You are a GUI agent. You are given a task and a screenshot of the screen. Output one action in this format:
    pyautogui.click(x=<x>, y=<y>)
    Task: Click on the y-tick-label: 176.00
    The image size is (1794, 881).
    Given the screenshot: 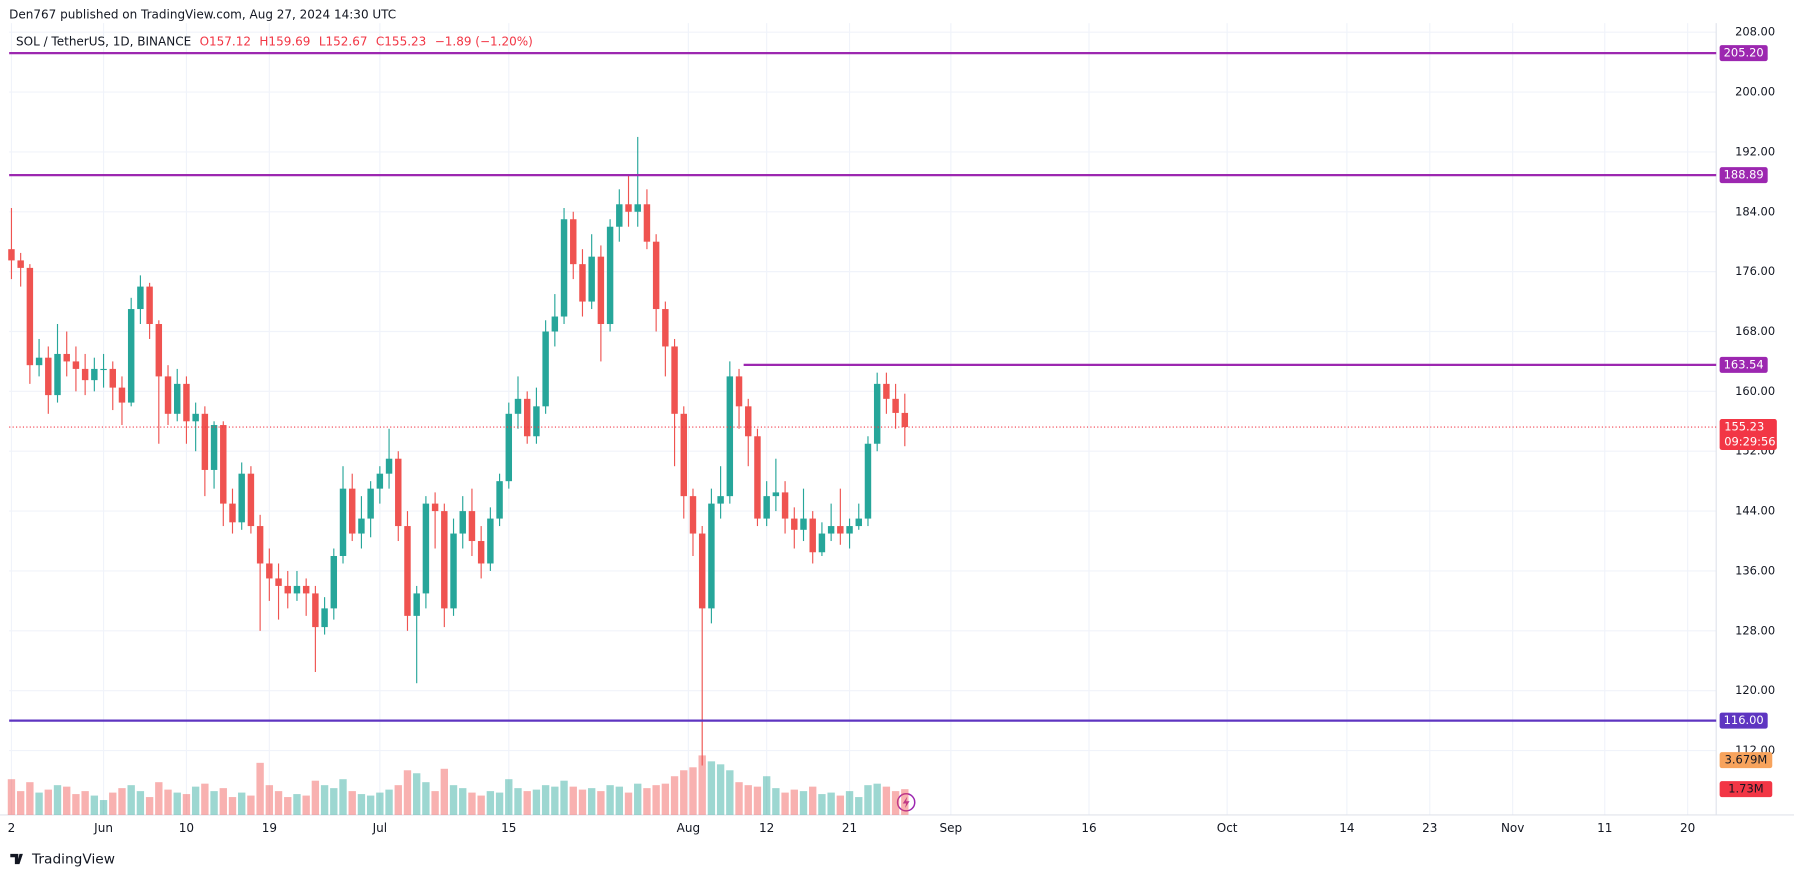 What is the action you would take?
    pyautogui.click(x=1755, y=271)
    